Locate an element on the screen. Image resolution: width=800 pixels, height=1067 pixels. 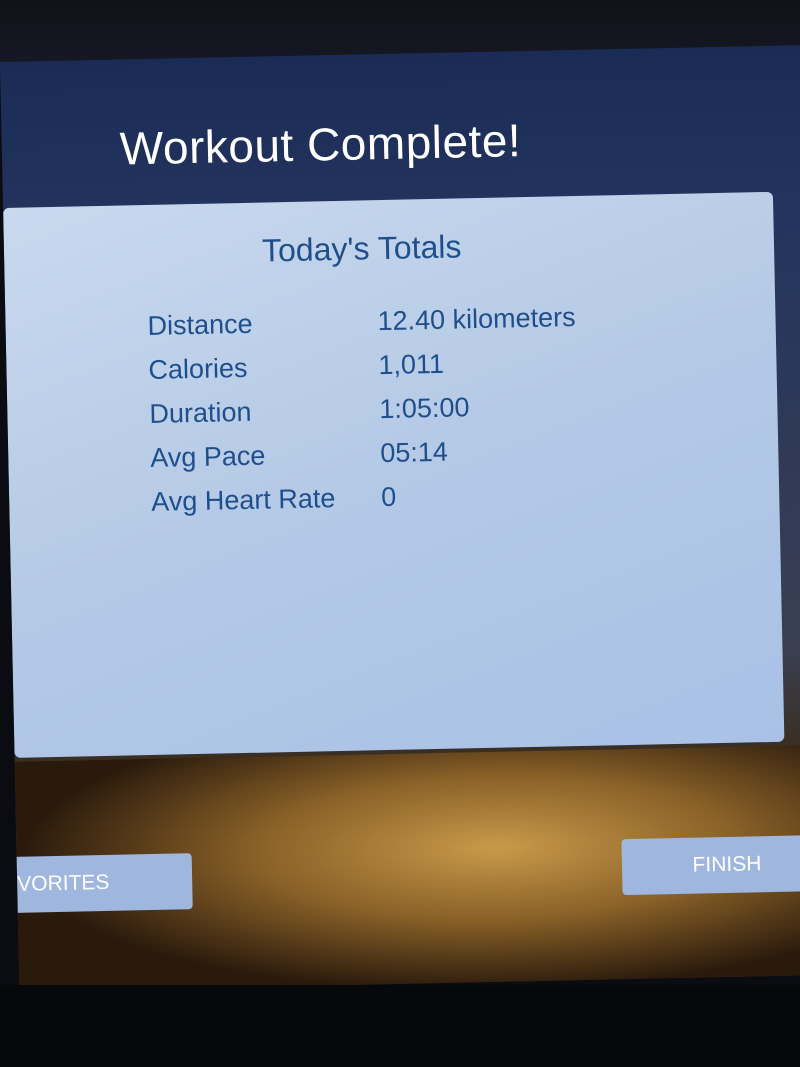
stat-row-distance: Distance 12.40 kilometers is located at coordinates (361, 321).